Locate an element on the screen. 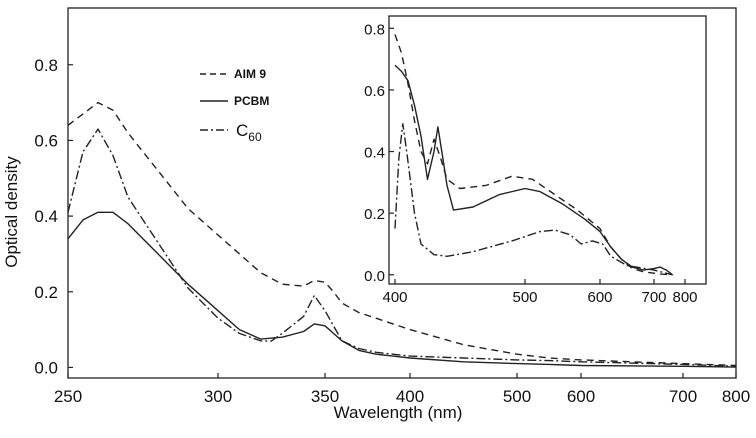  main-y-tick-label-0-4: 0.4 is located at coordinates (46, 216).